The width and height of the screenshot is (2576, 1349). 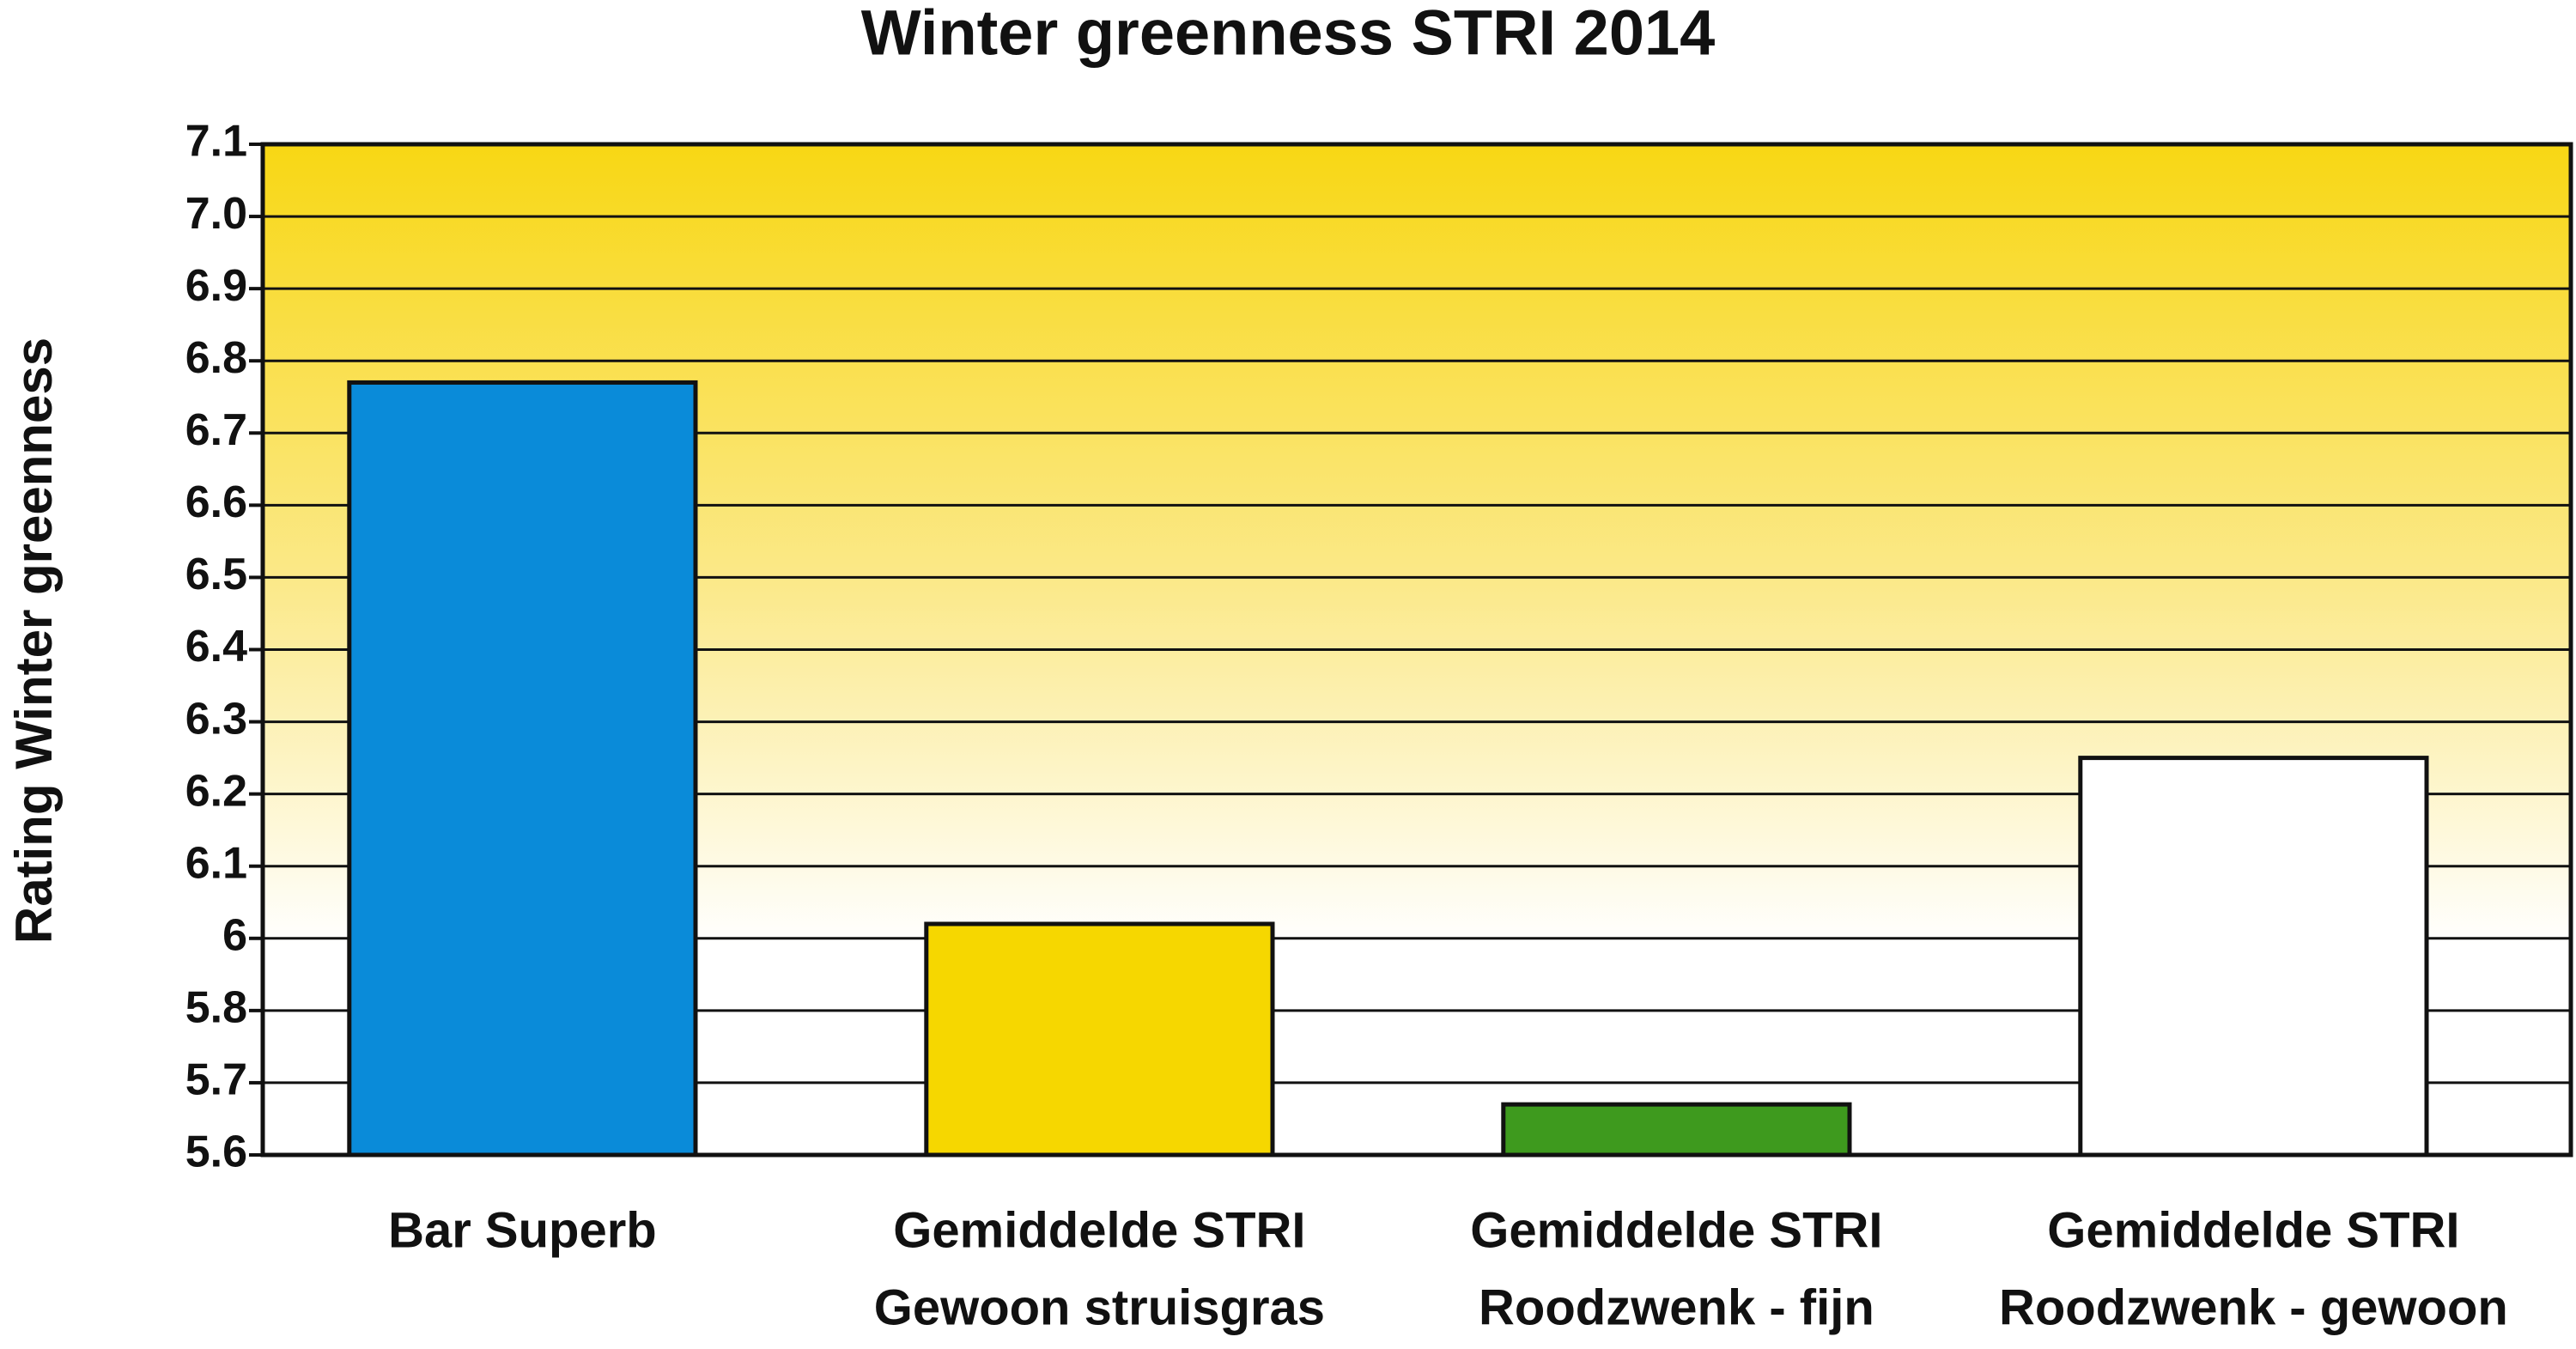 I want to click on y-axis-label: Rating Winter greenness, so click(x=34, y=640).